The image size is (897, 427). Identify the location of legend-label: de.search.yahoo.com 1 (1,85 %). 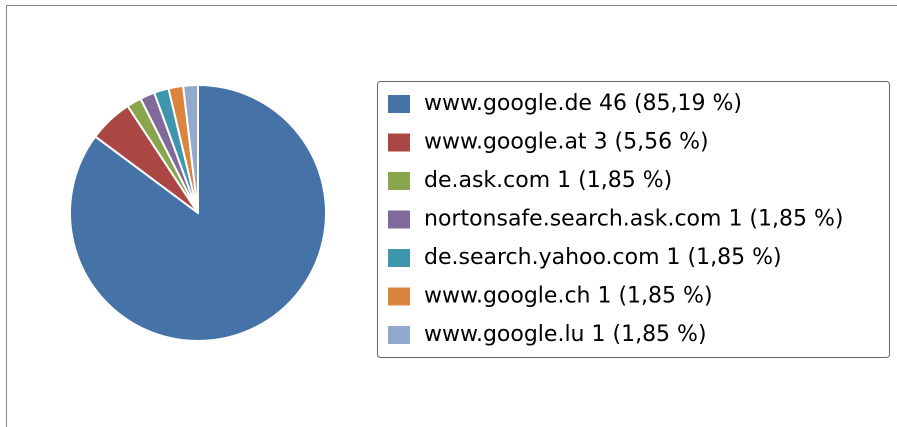
(603, 257).